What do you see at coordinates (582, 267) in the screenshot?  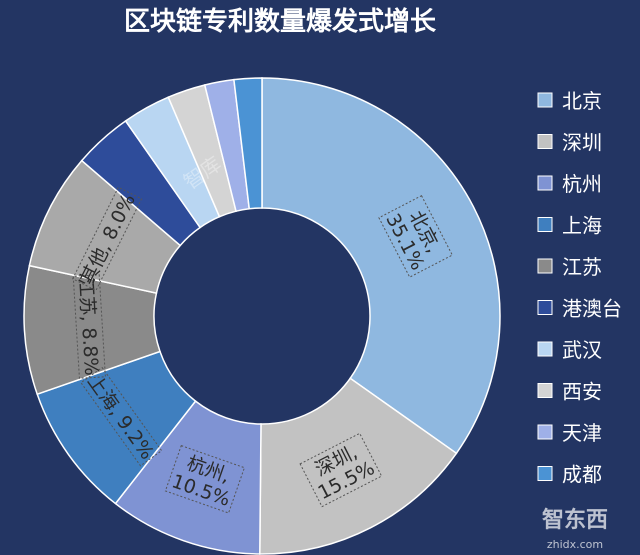 I see `legend-label: 江苏` at bounding box center [582, 267].